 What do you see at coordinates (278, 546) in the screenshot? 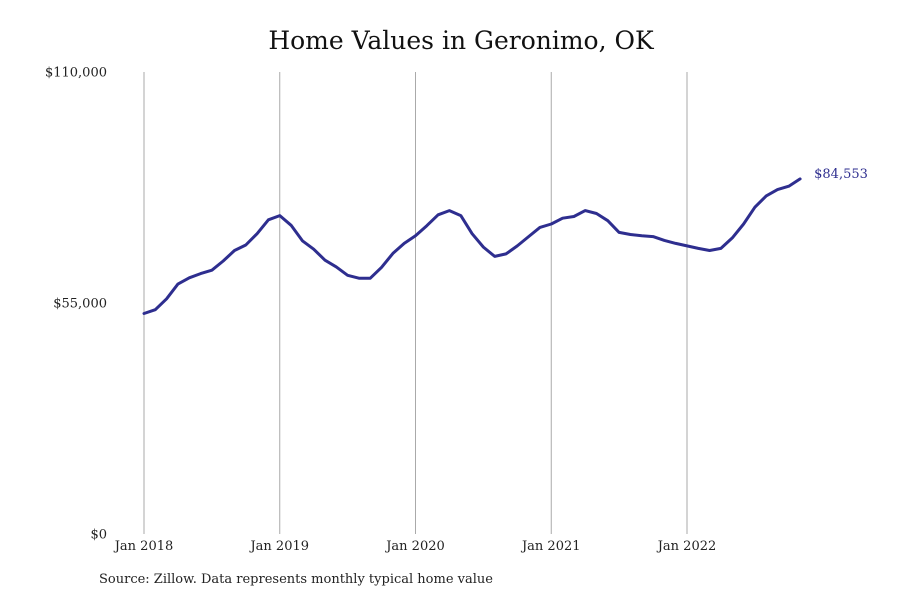
I see `x-tick-label: Jan 2019` at bounding box center [278, 546].